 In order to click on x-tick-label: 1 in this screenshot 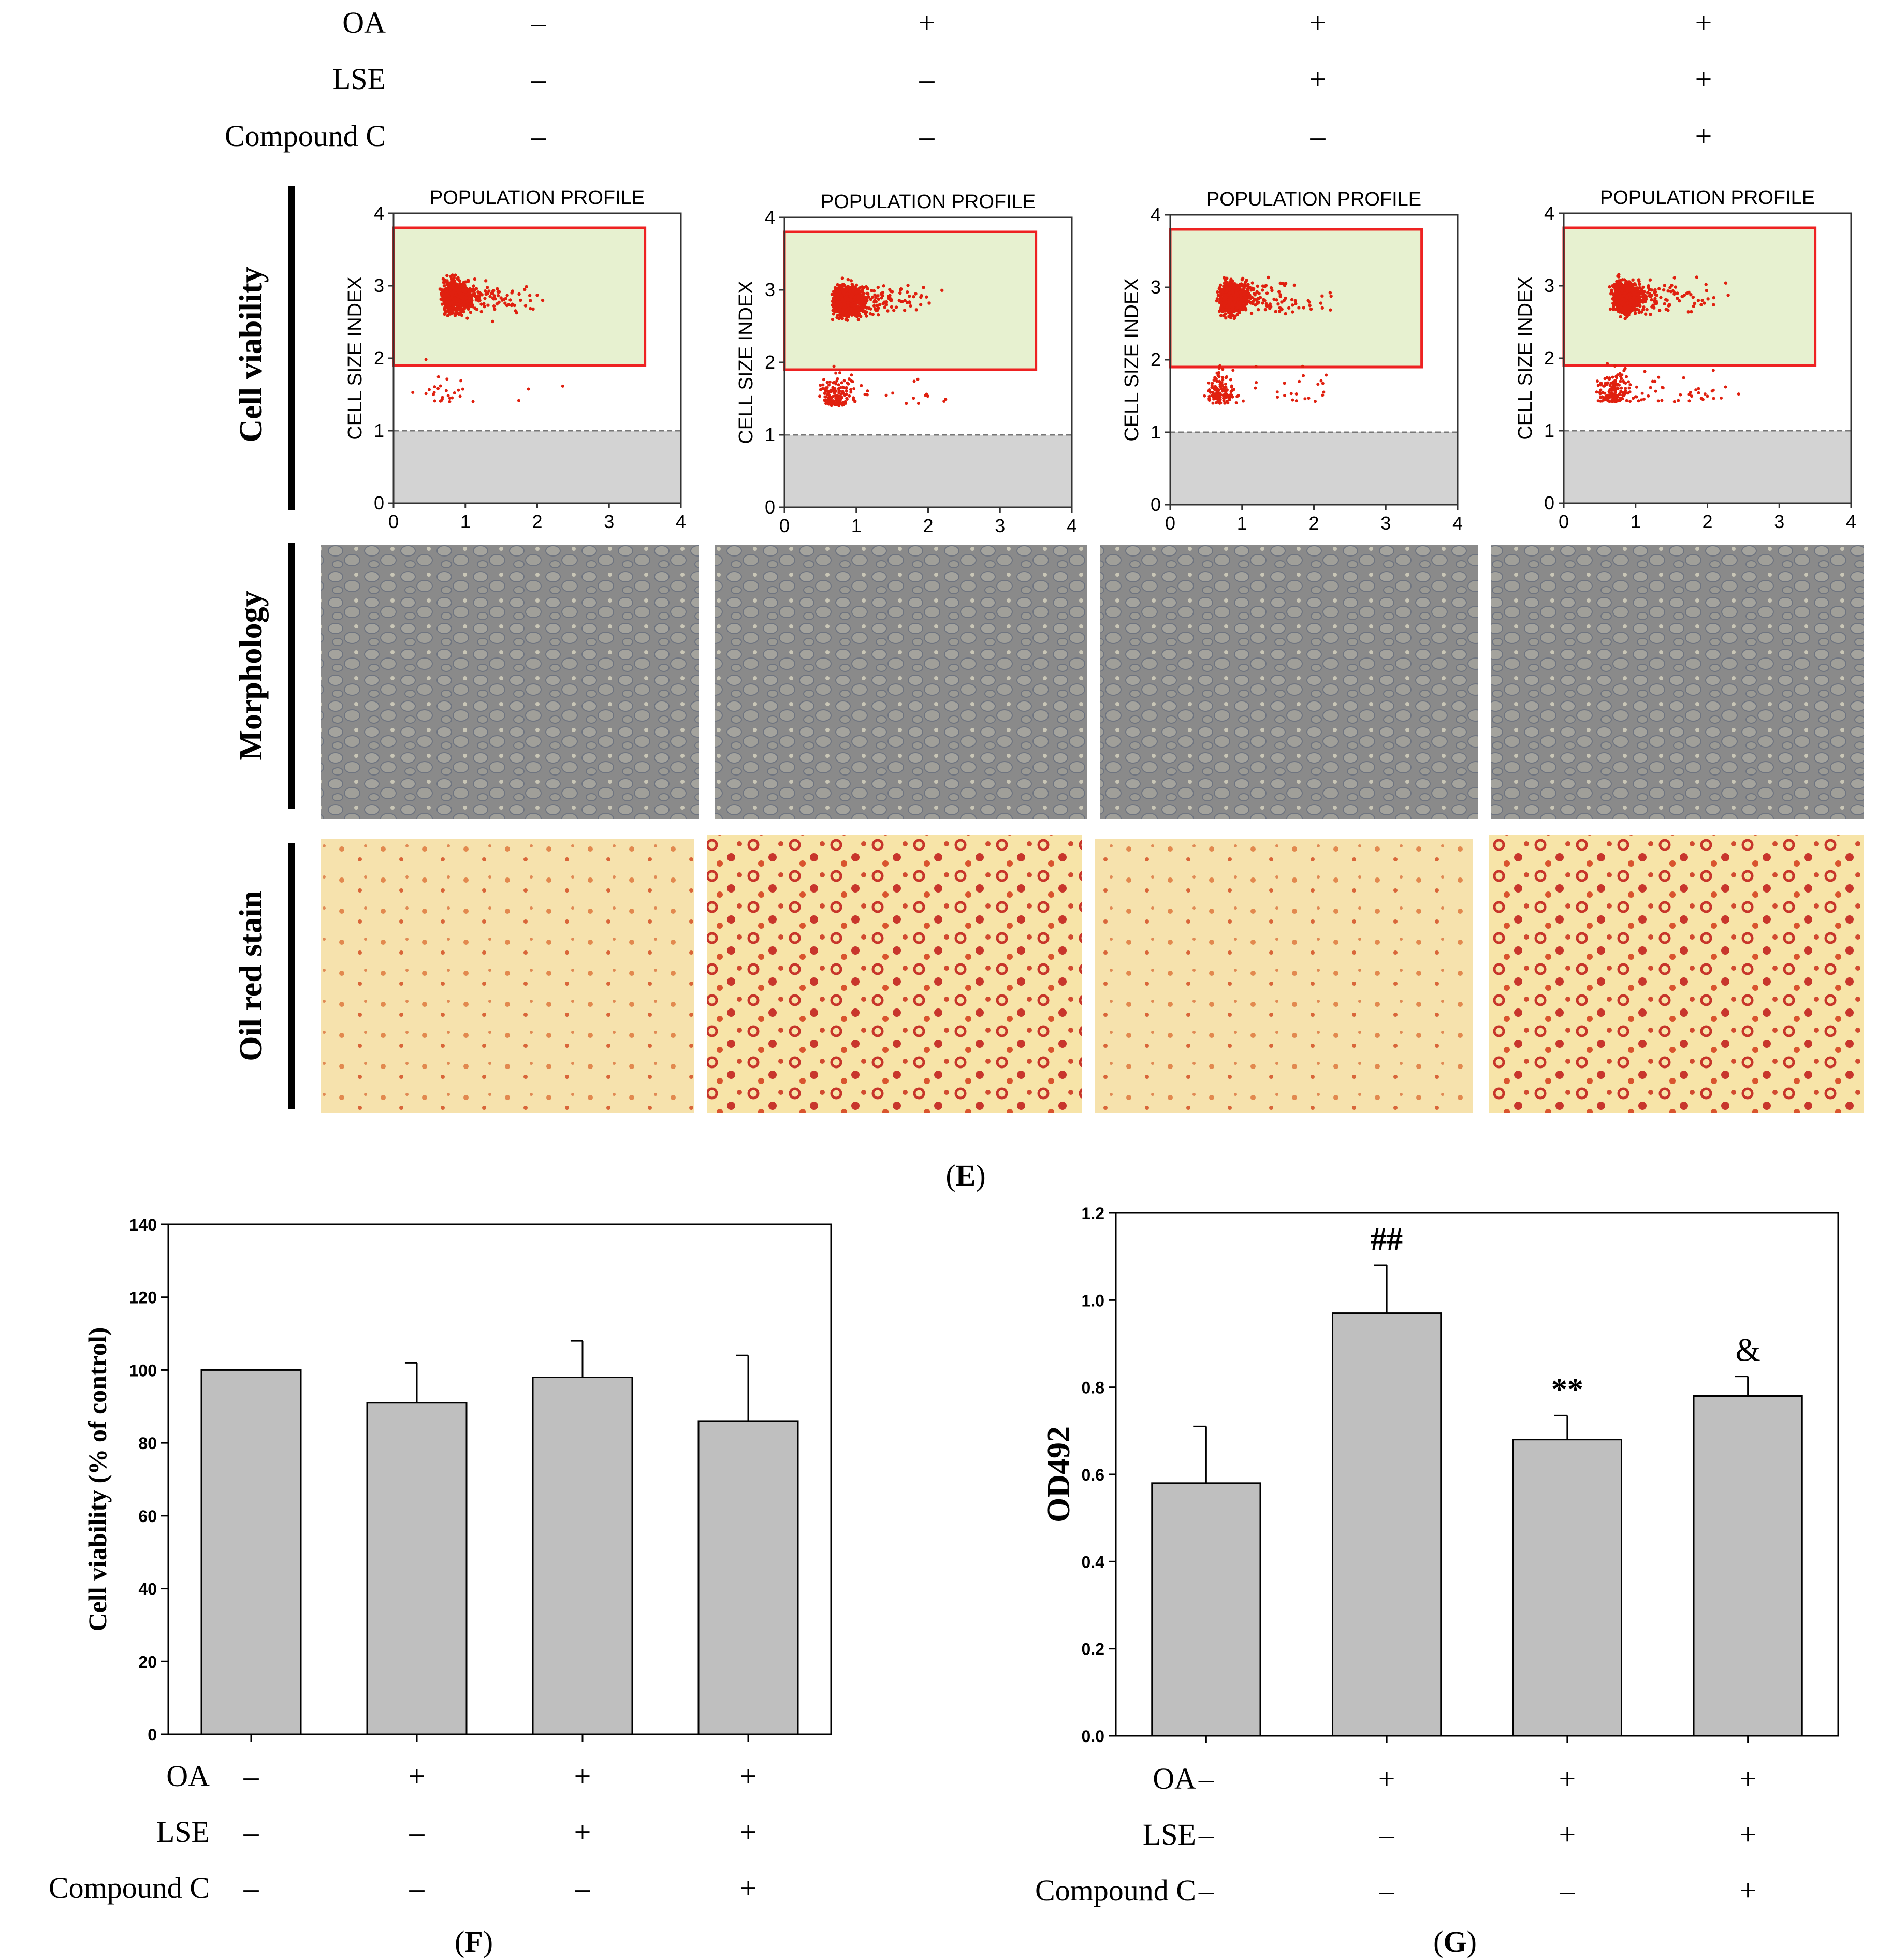, I will do `click(1242, 523)`.